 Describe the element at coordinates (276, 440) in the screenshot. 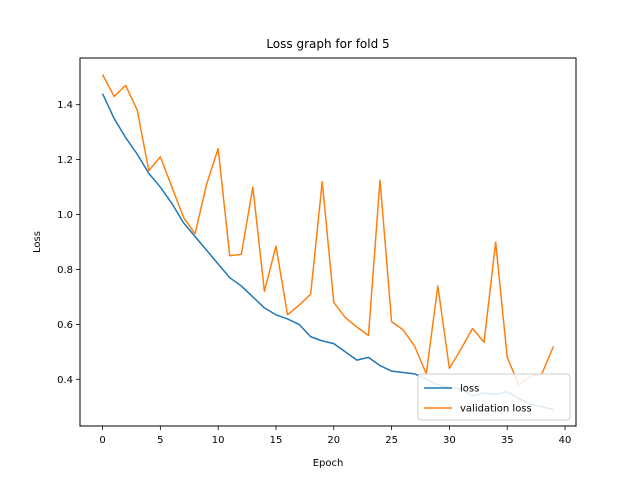

I see `x-tick-label: 15` at that location.